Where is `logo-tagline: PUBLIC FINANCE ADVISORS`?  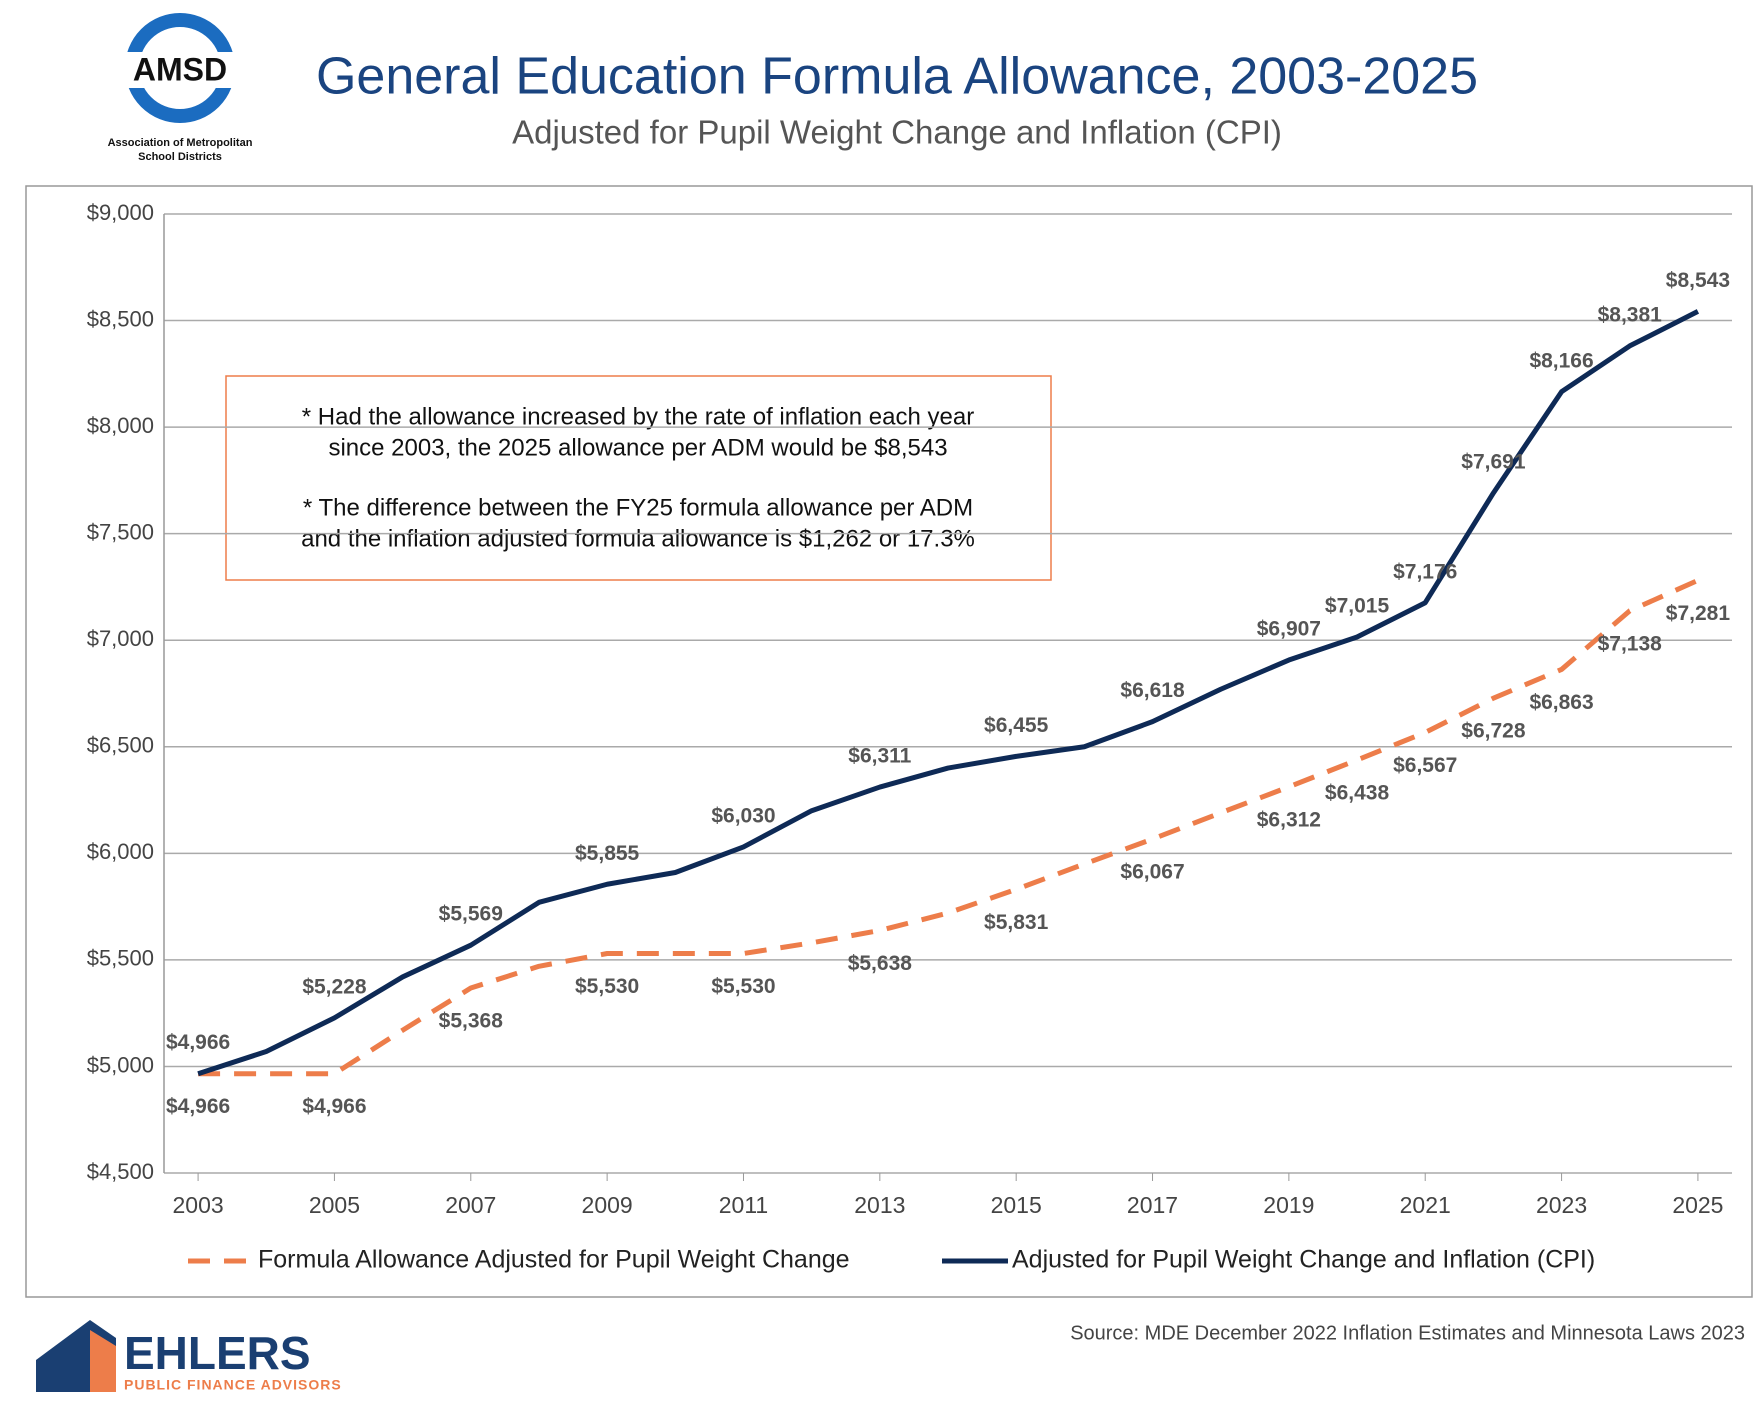
logo-tagline: PUBLIC FINANCE ADVISORS is located at coordinates (233, 1385).